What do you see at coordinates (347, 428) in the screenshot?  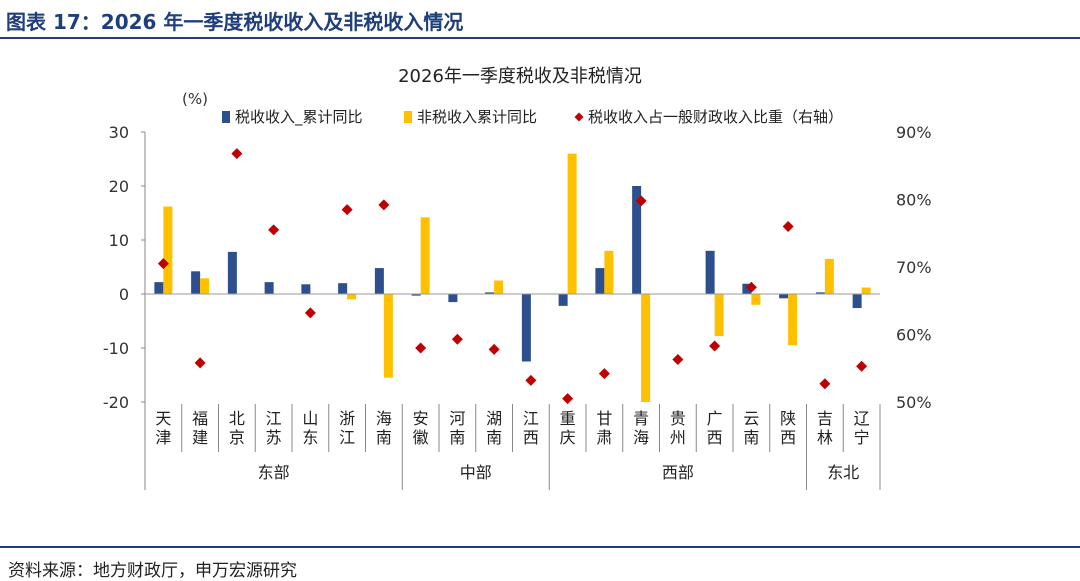 I see `category-label: 浙江` at bounding box center [347, 428].